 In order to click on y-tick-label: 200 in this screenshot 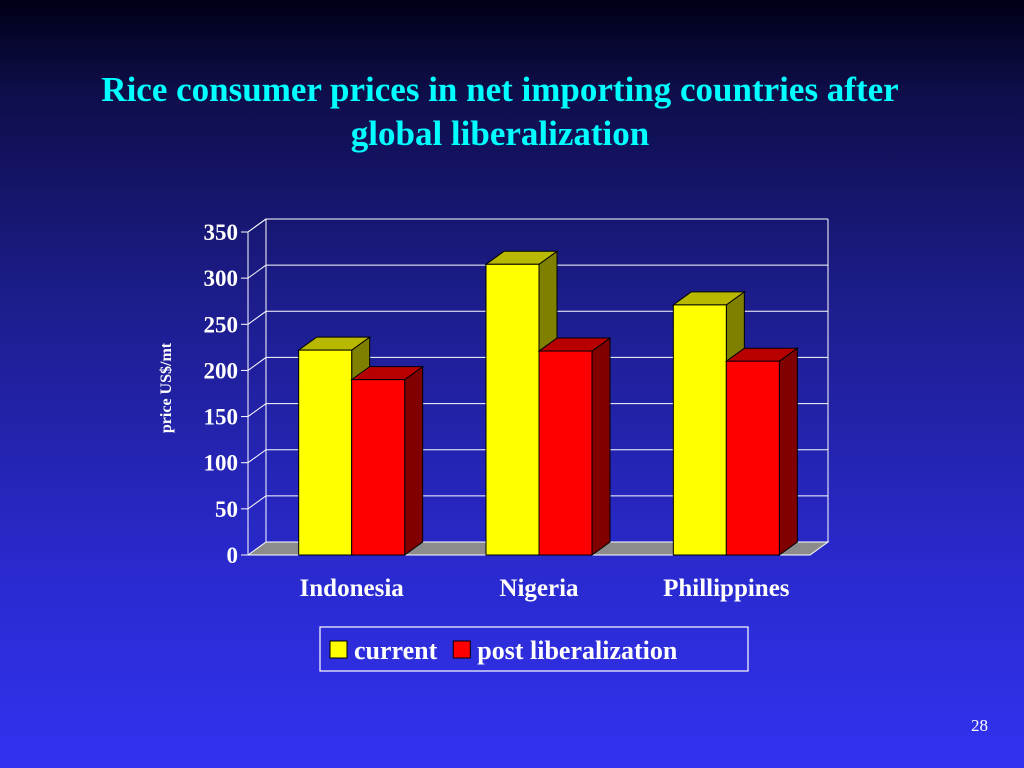, I will do `click(221, 370)`.